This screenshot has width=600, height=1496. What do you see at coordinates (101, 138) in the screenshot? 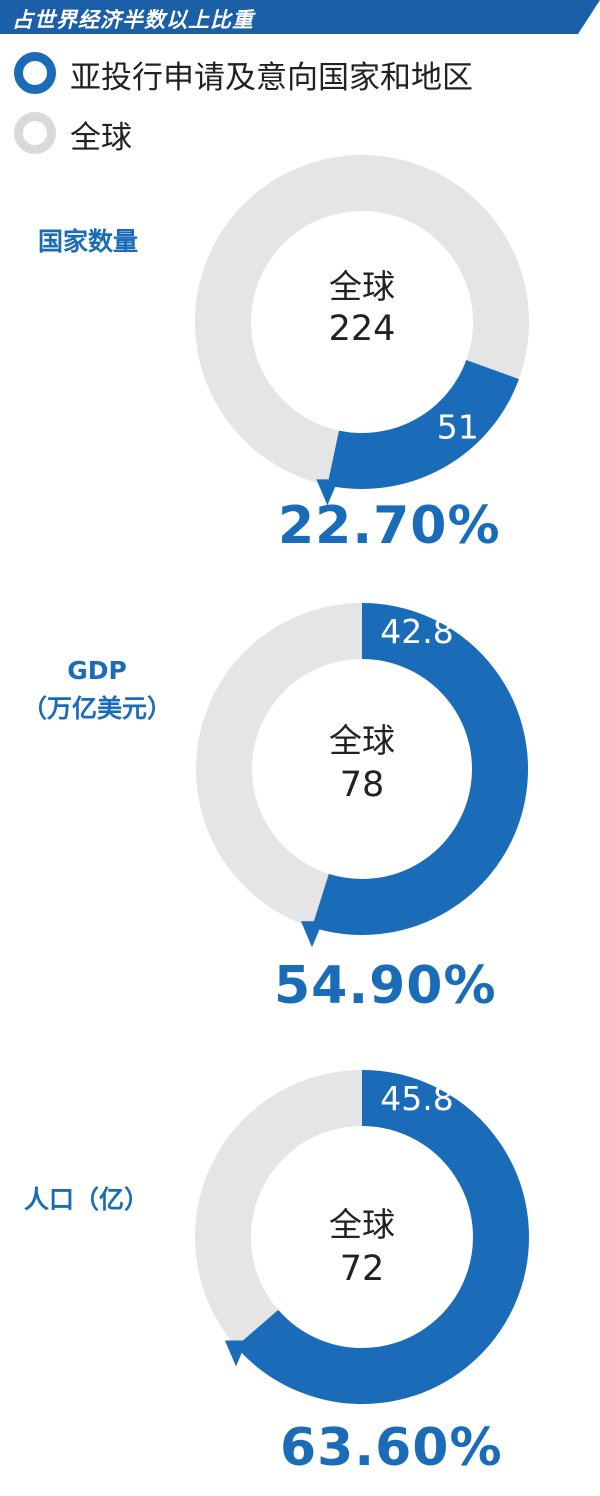
I see `legend-label-global: 全球` at bounding box center [101, 138].